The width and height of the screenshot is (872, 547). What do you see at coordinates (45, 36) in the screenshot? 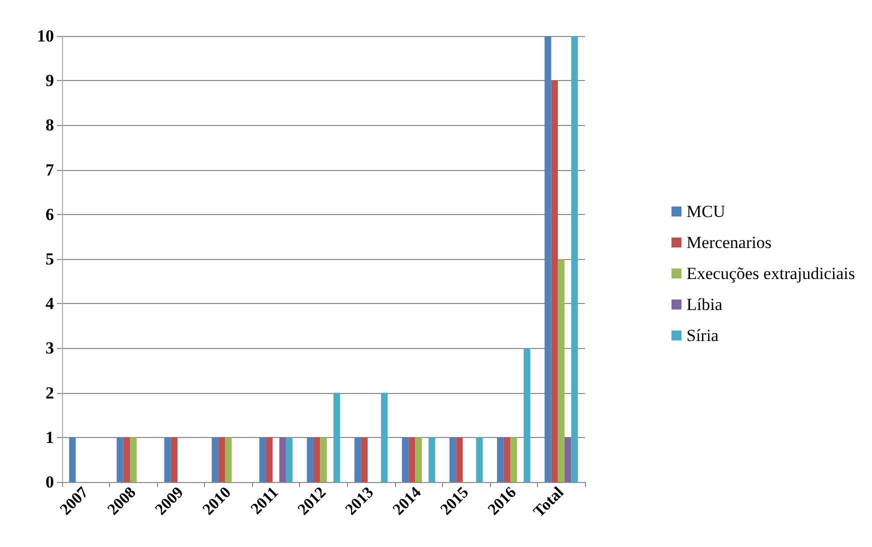
I see `y-tick-label: 10` at bounding box center [45, 36].